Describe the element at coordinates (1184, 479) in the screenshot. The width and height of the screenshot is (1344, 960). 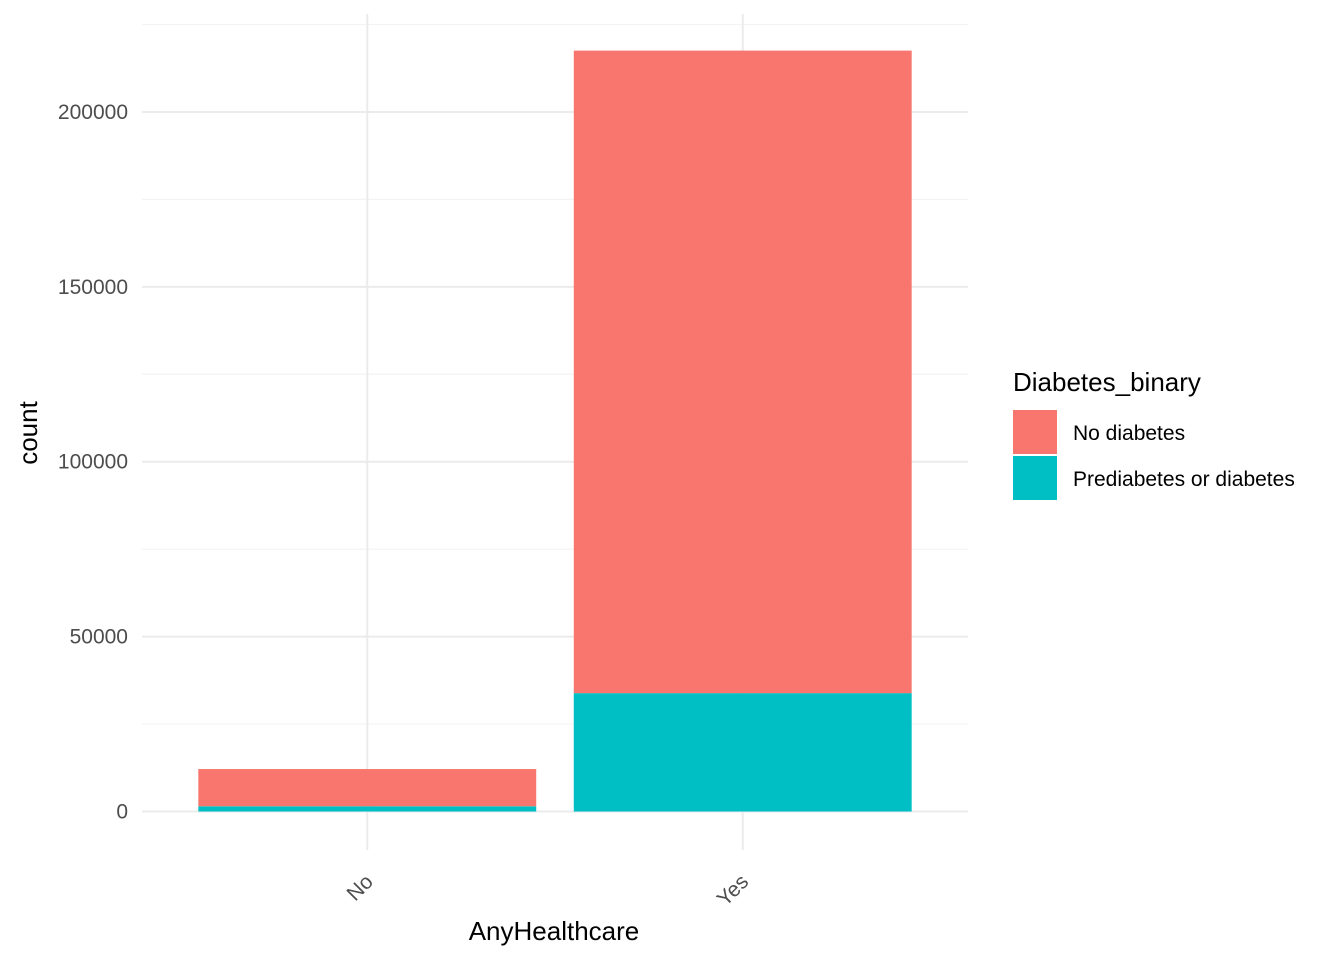
I see `legend-label: Prediabetes or diabetes` at that location.